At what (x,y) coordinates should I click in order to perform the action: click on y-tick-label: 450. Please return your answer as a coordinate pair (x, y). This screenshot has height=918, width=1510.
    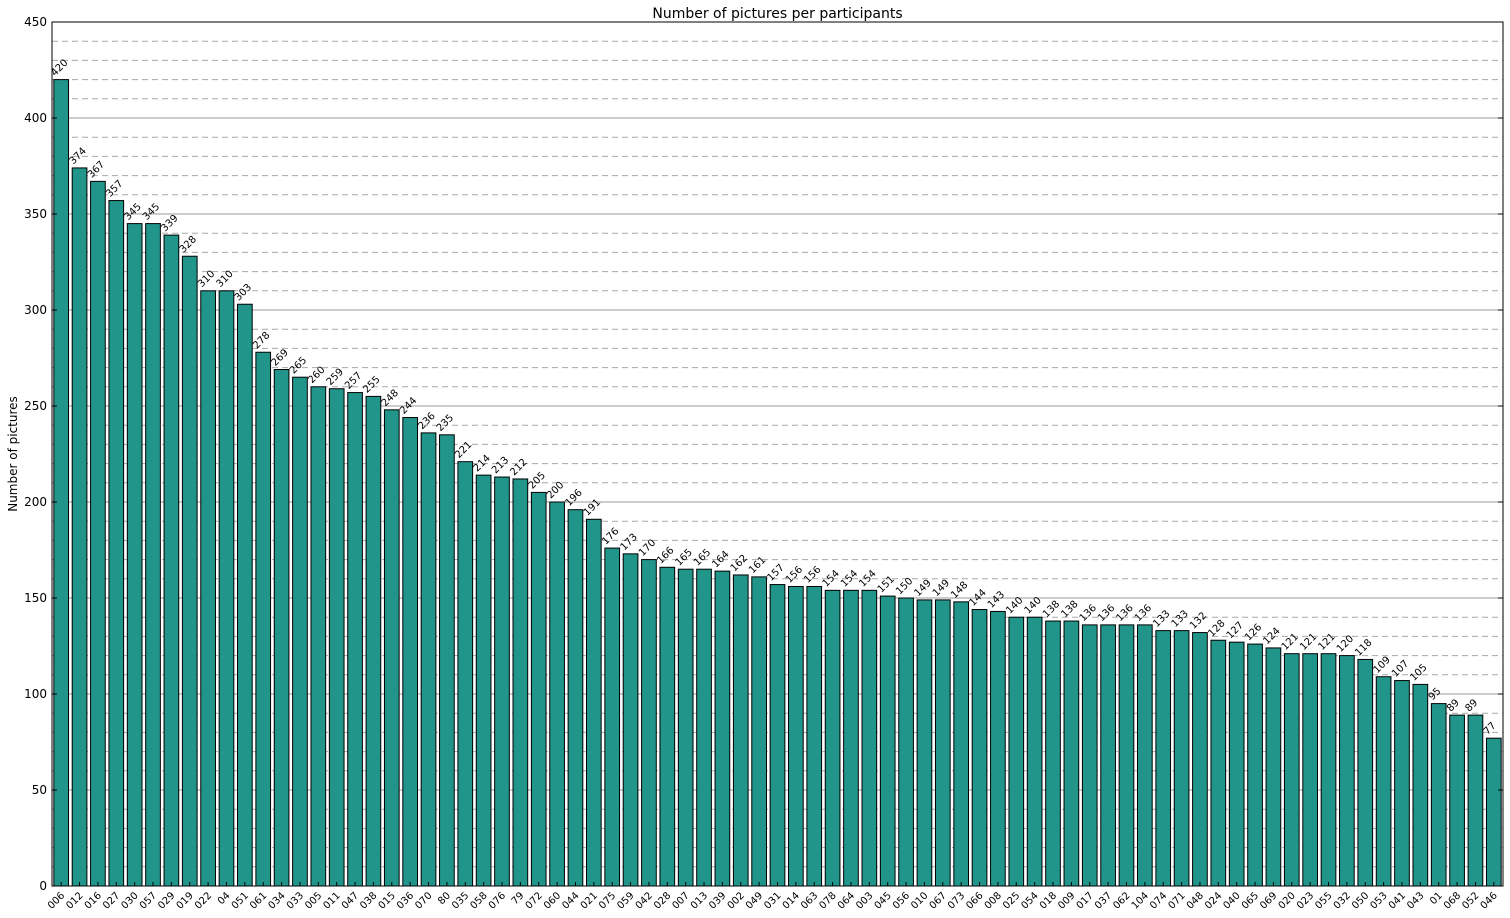
    Looking at the image, I should click on (35, 22).